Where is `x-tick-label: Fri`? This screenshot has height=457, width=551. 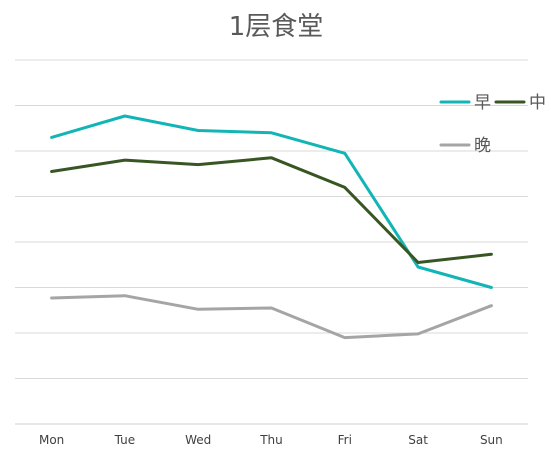 x-tick-label: Fri is located at coordinates (345, 440).